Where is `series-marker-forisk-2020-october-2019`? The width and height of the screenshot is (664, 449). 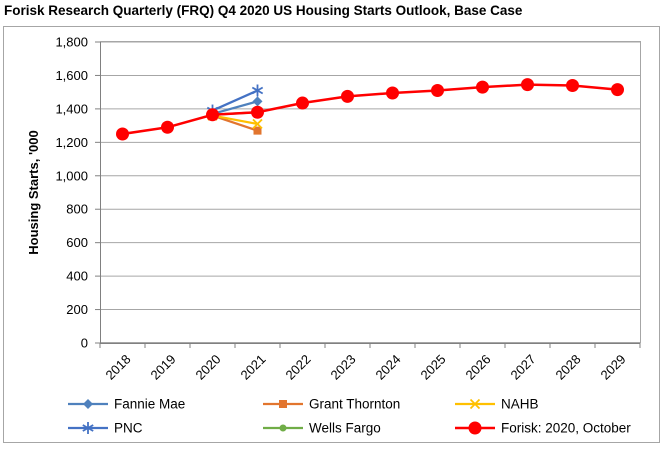 series-marker-forisk-2020-october-2019 is located at coordinates (167, 127).